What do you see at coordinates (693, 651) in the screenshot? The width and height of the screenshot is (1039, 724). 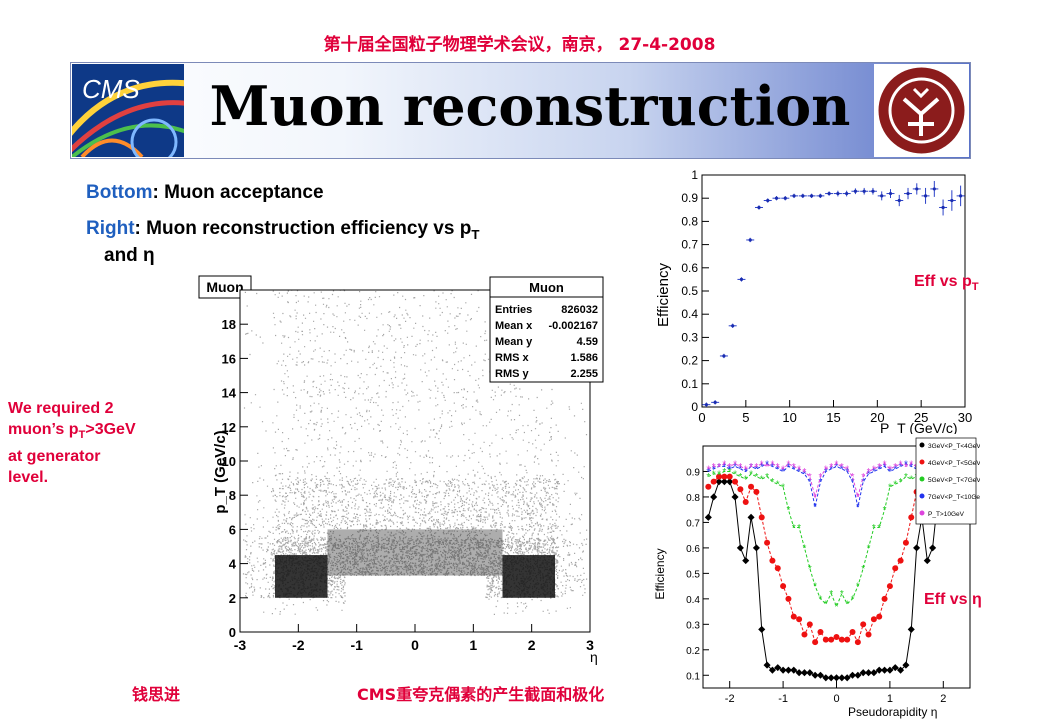 I see `eta-ytick-label: 0.2` at bounding box center [693, 651].